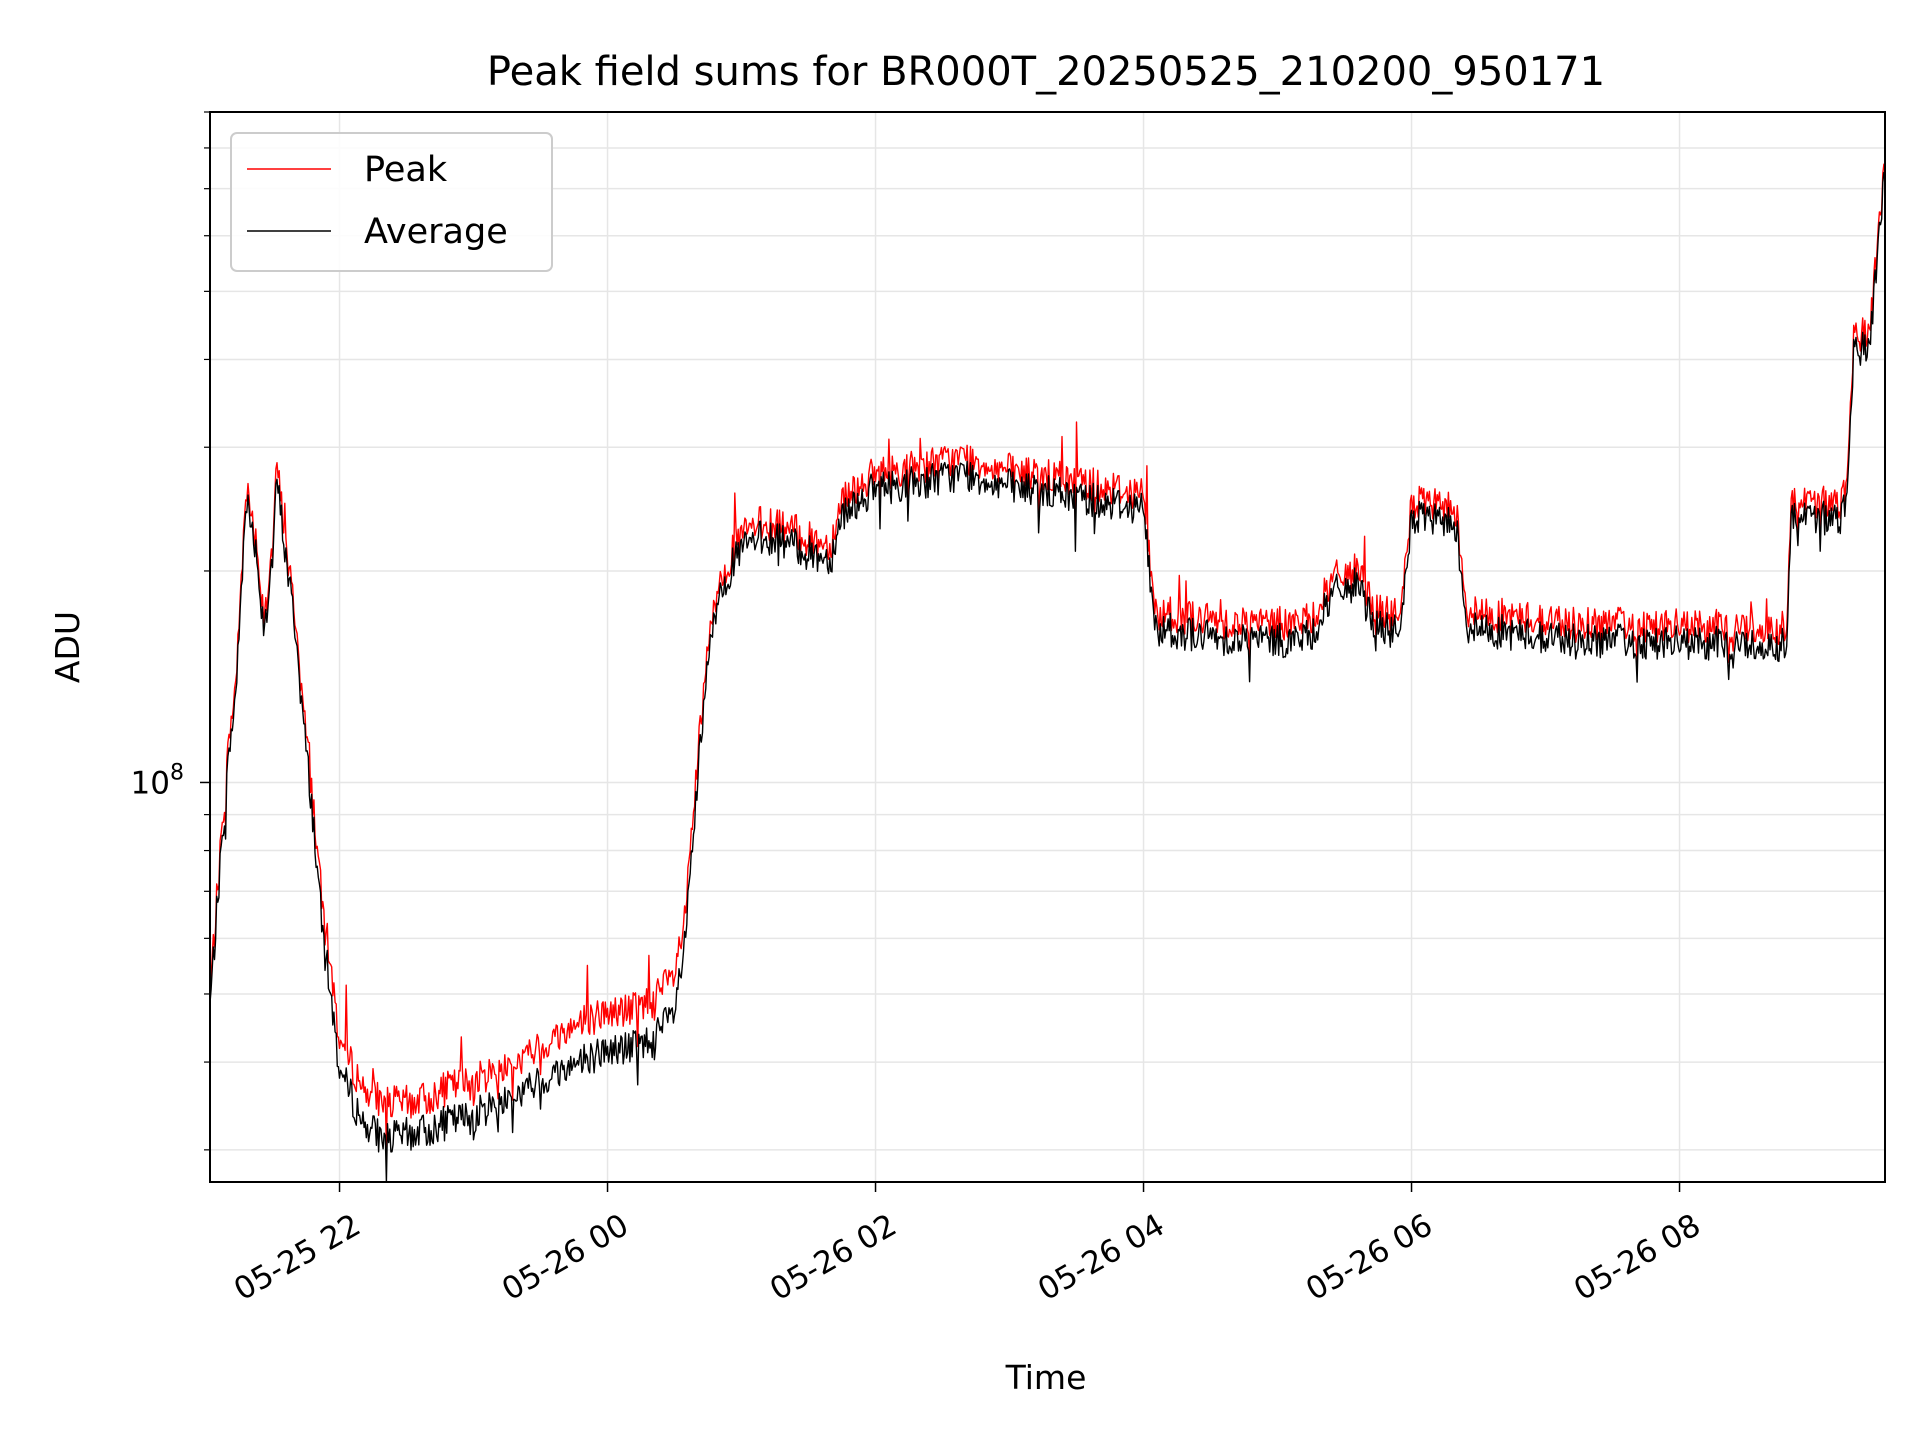  Describe the element at coordinates (170, 631) in the screenshot. I see `y-axis: 108` at that location.